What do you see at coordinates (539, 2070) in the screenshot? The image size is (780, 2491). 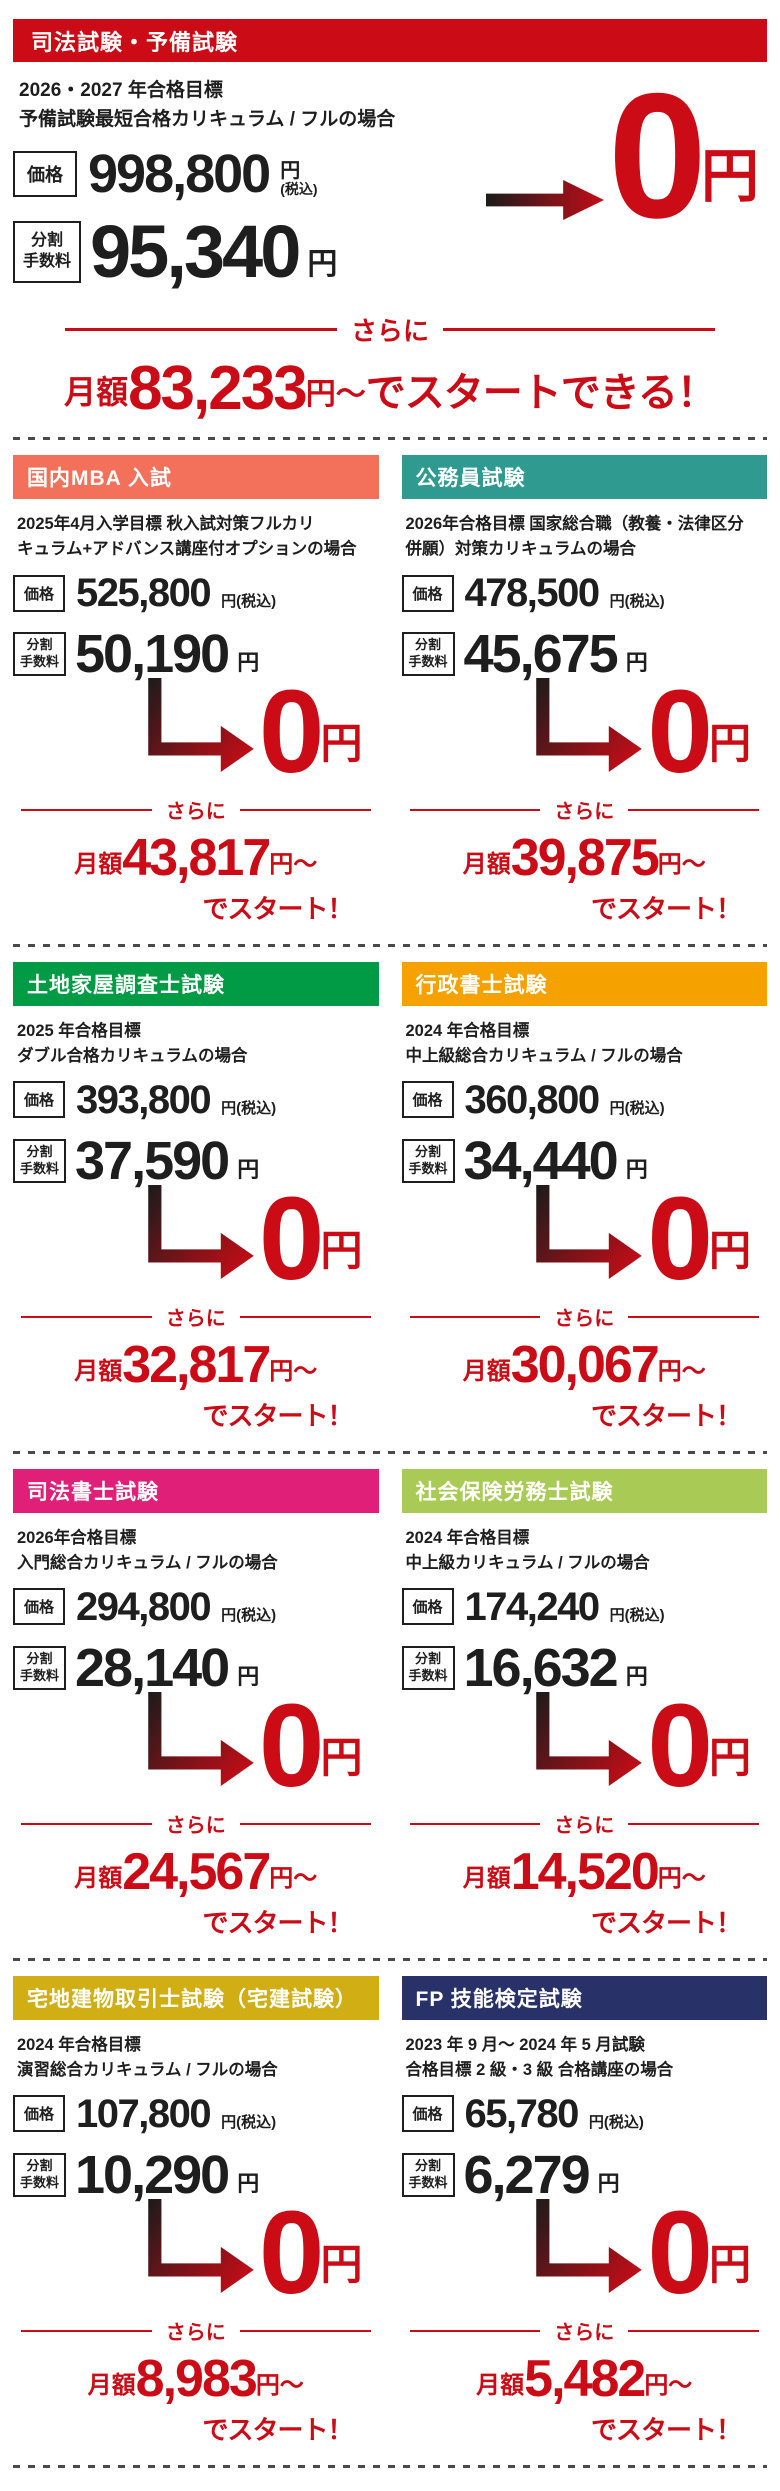 I see `target-line-2: 合格目標 2 級・3 級 合格講座の場合` at bounding box center [539, 2070].